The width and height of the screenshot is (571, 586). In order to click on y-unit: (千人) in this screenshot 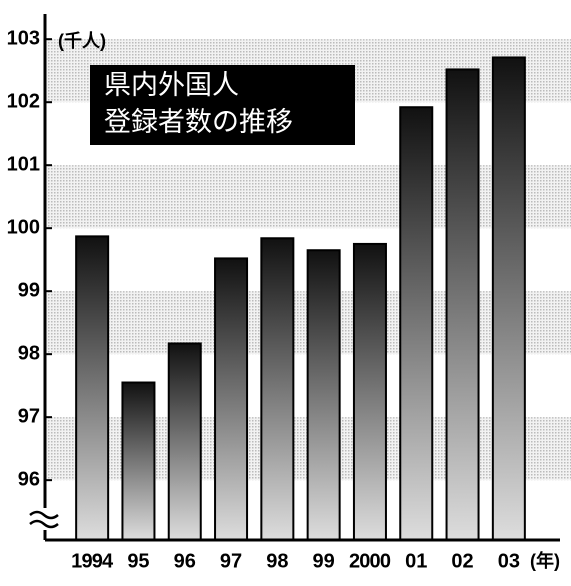, I will do `click(82, 41)`.